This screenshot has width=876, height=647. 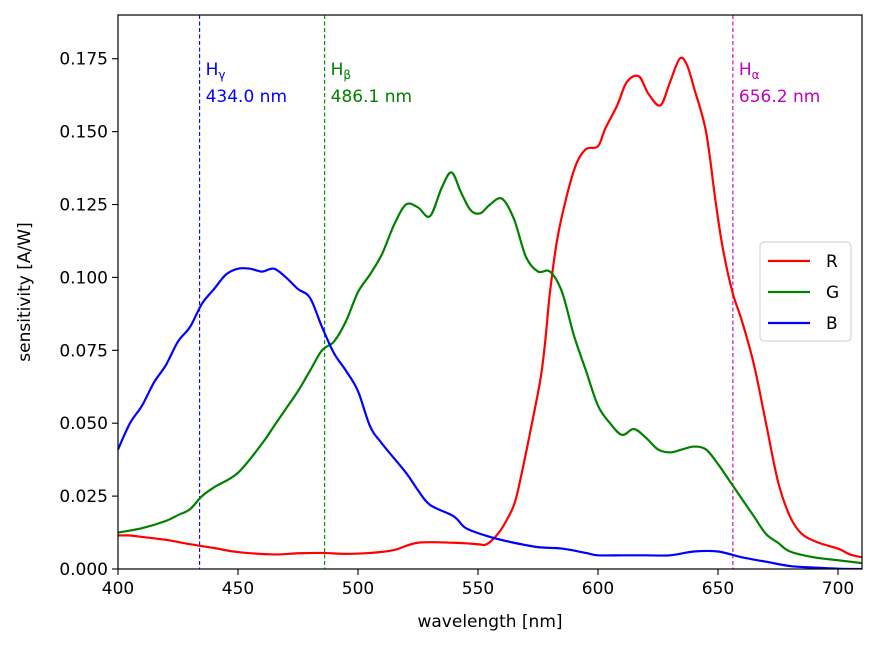 I want to click on y-axis-label: sensitivity [A/W], so click(x=25, y=291).